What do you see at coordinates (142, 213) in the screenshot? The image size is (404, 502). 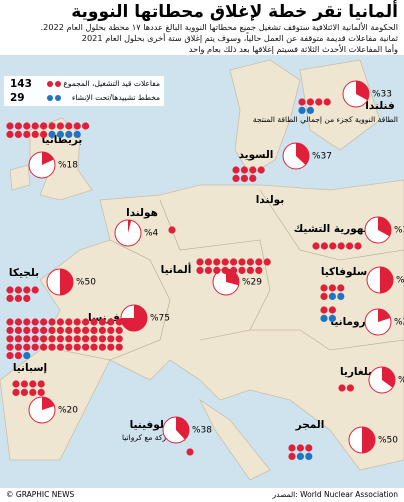 I see `country-name: هولندا` at bounding box center [142, 213].